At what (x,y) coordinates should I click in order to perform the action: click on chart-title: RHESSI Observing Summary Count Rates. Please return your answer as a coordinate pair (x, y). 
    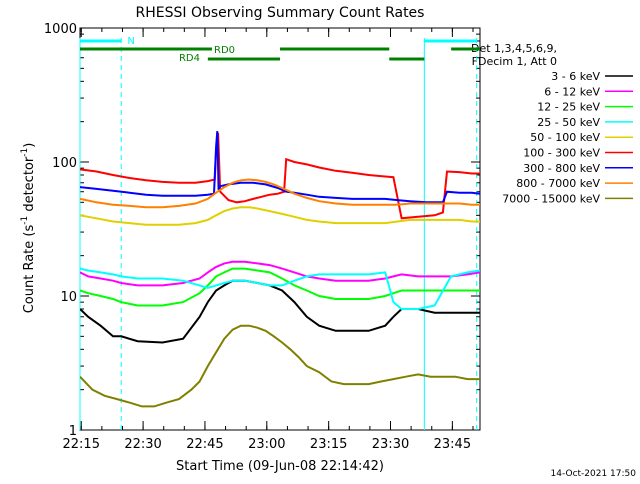
    Looking at the image, I should click on (280, 13).